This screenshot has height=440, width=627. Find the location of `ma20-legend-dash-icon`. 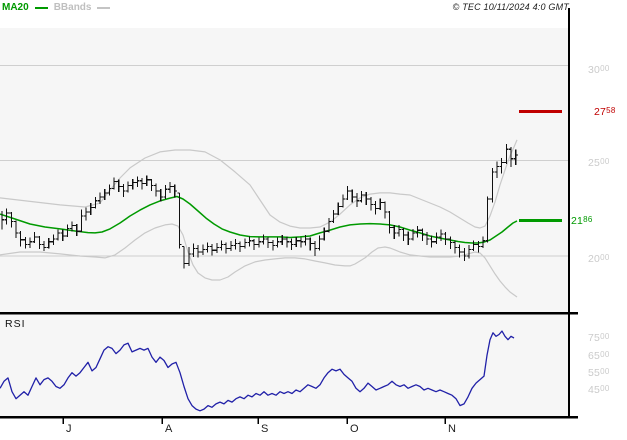

ma20-legend-dash-icon is located at coordinates (41, 7).